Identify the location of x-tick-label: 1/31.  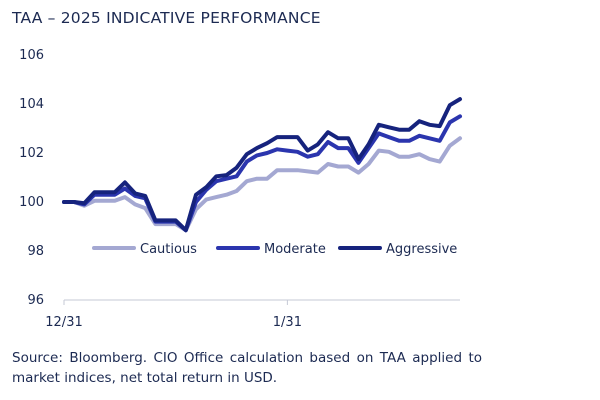
(287, 322).